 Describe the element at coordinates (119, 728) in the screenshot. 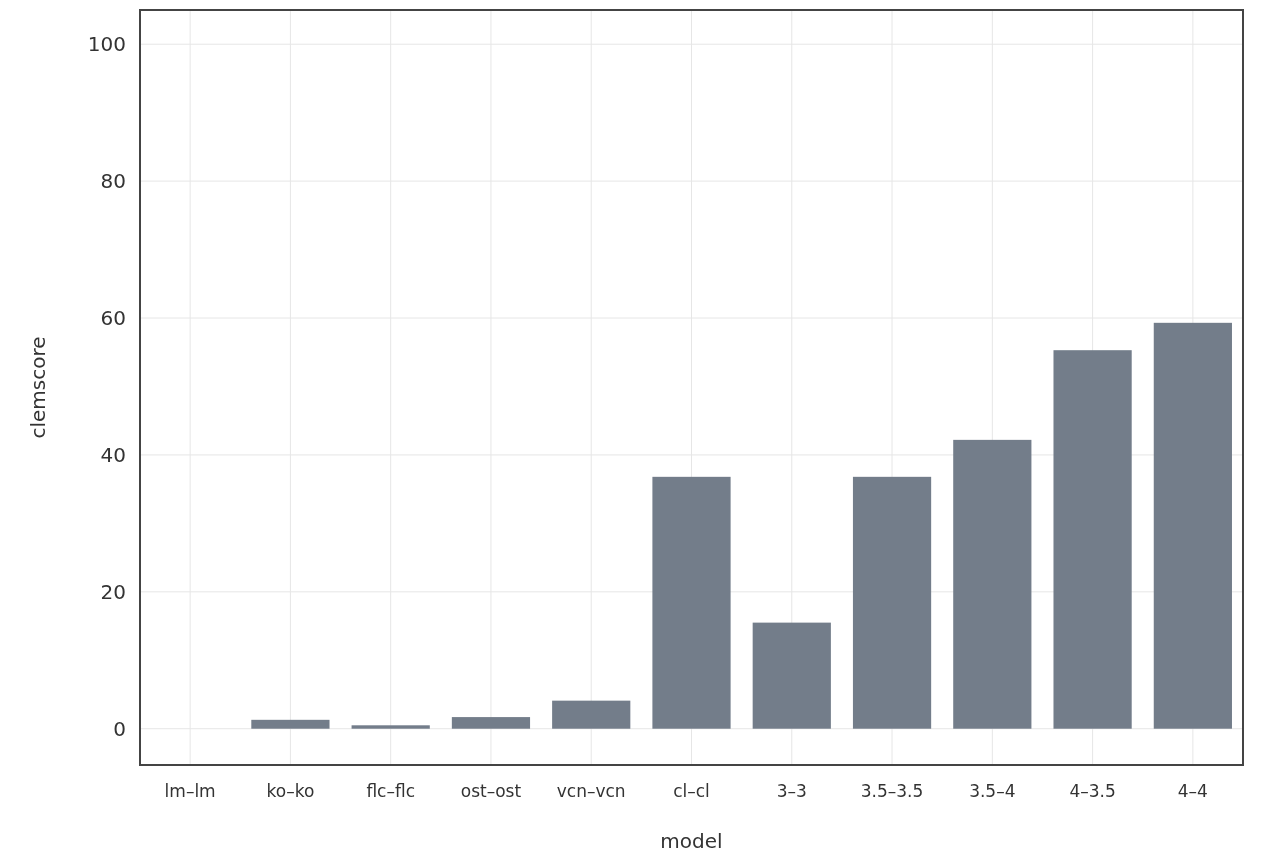

I see `y-tick-label: 0` at that location.